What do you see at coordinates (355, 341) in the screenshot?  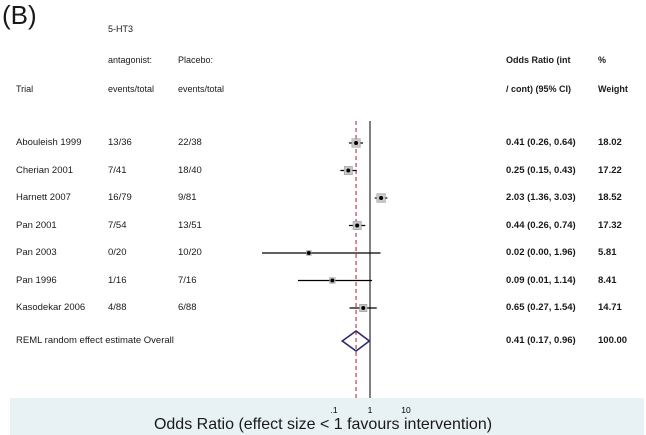 I see `overall-diamond` at bounding box center [355, 341].